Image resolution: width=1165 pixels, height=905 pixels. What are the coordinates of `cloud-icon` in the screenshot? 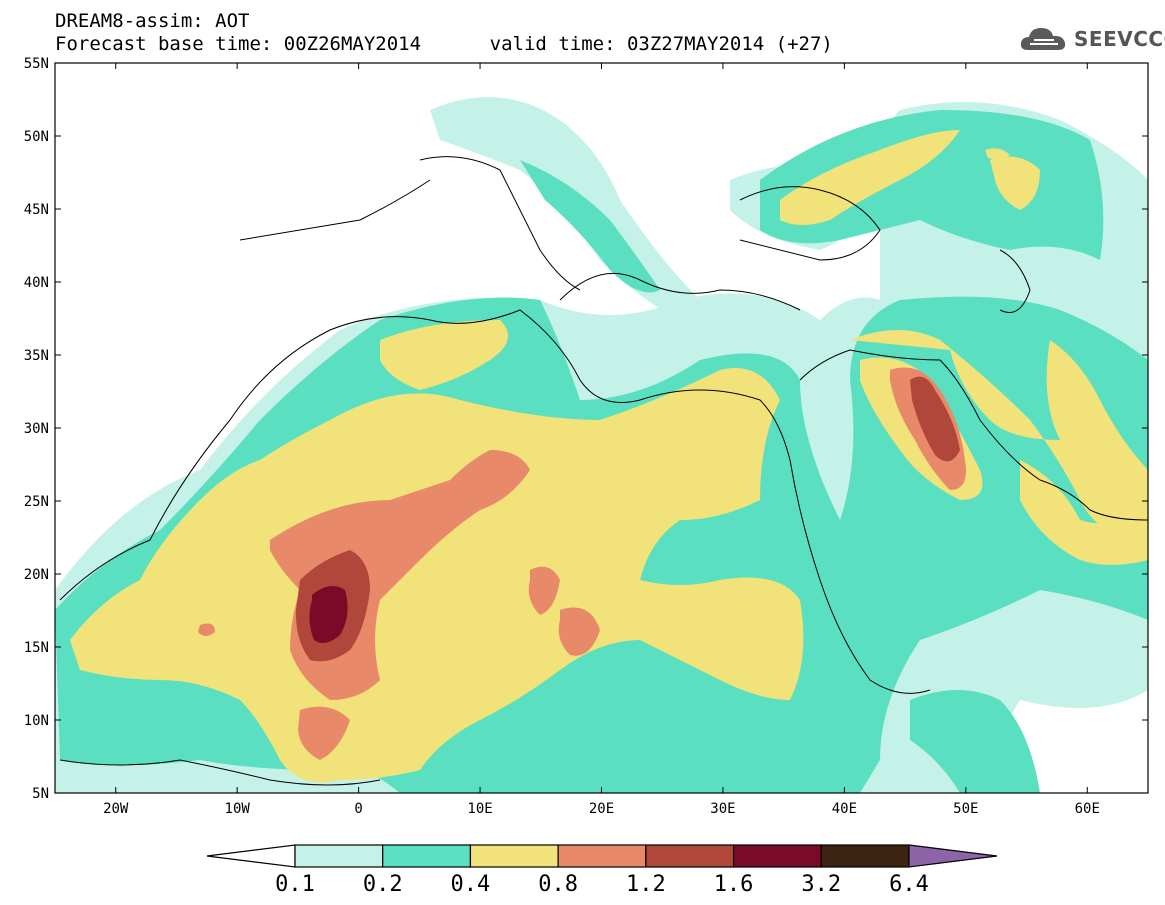 It's located at (1043, 39).